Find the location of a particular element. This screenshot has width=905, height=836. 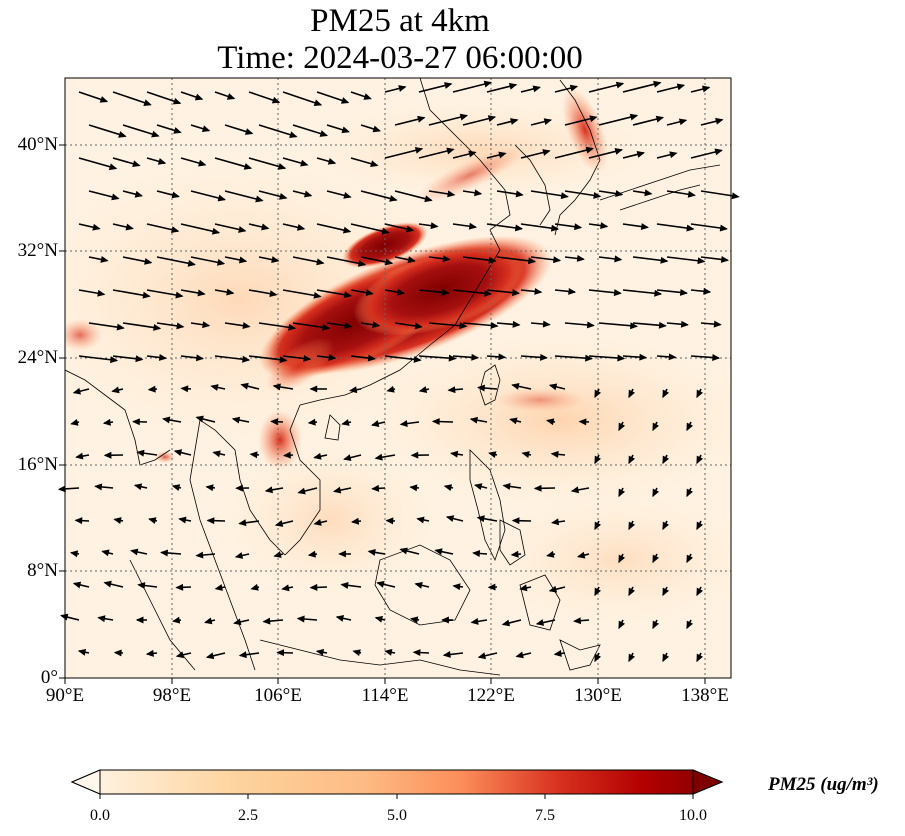

lon-tick-label: 90°E is located at coordinates (65, 695).